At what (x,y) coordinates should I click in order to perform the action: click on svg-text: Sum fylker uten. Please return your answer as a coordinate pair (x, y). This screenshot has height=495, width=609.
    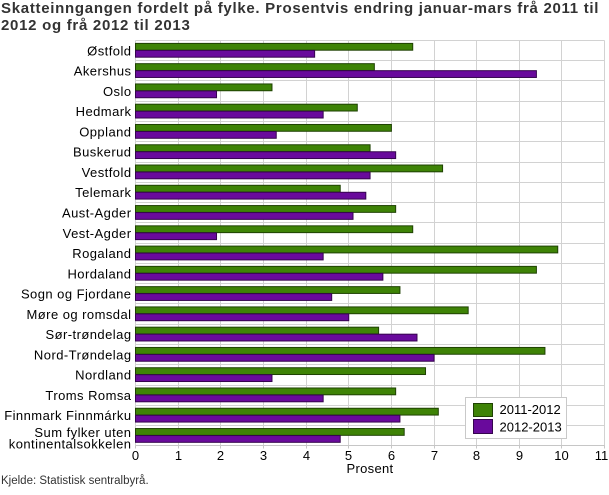
    Looking at the image, I should click on (82, 432).